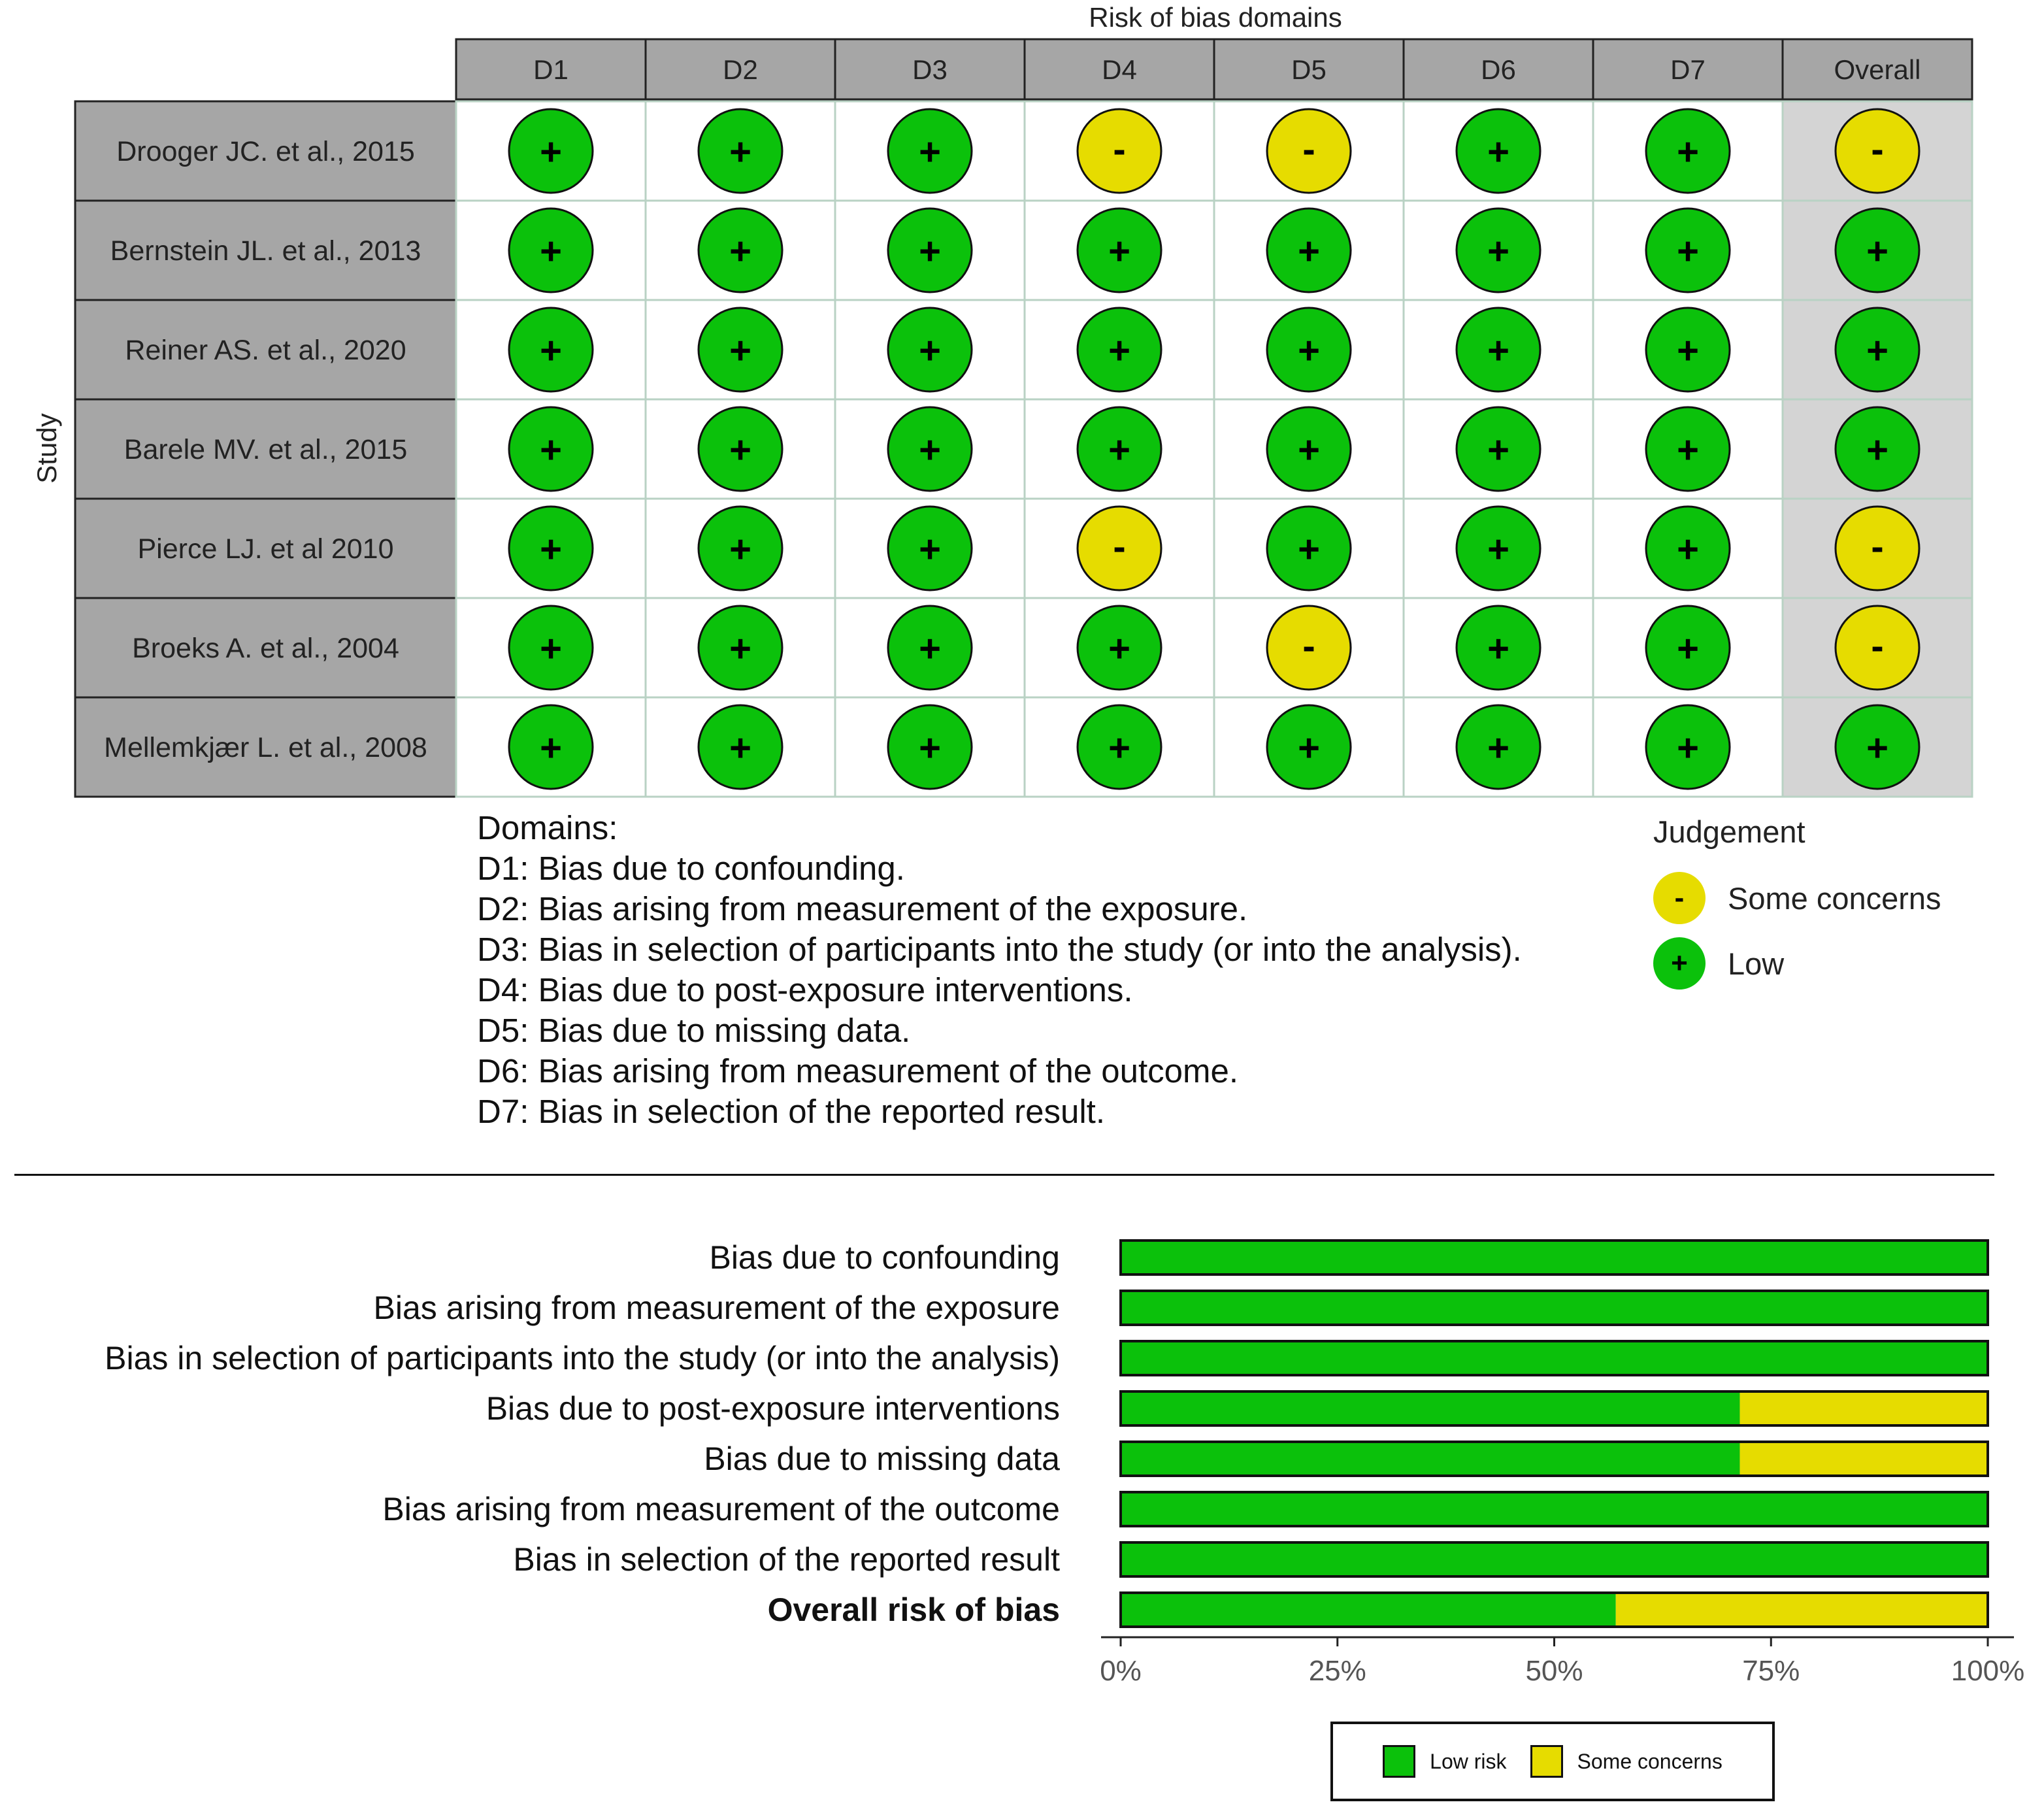  Describe the element at coordinates (740, 69) in the screenshot. I see `domain-header-d2` at that location.